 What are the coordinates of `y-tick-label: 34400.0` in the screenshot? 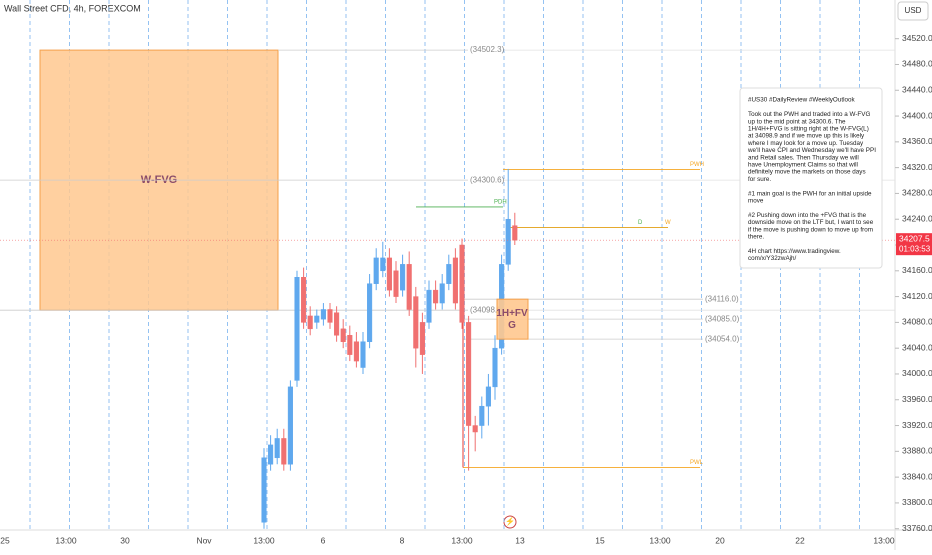 It's located at (917, 115).